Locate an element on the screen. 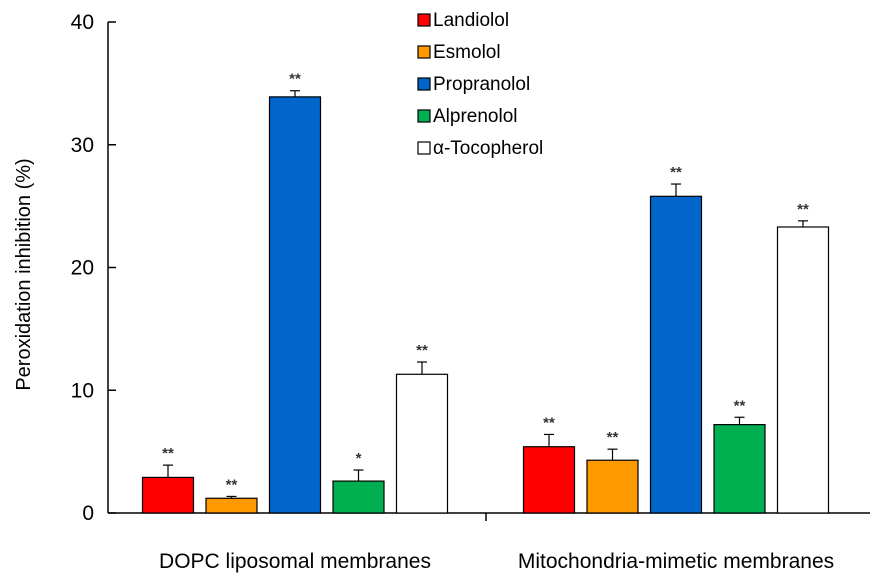 This screenshot has height=585, width=892. significance-label: * is located at coordinates (359, 458).